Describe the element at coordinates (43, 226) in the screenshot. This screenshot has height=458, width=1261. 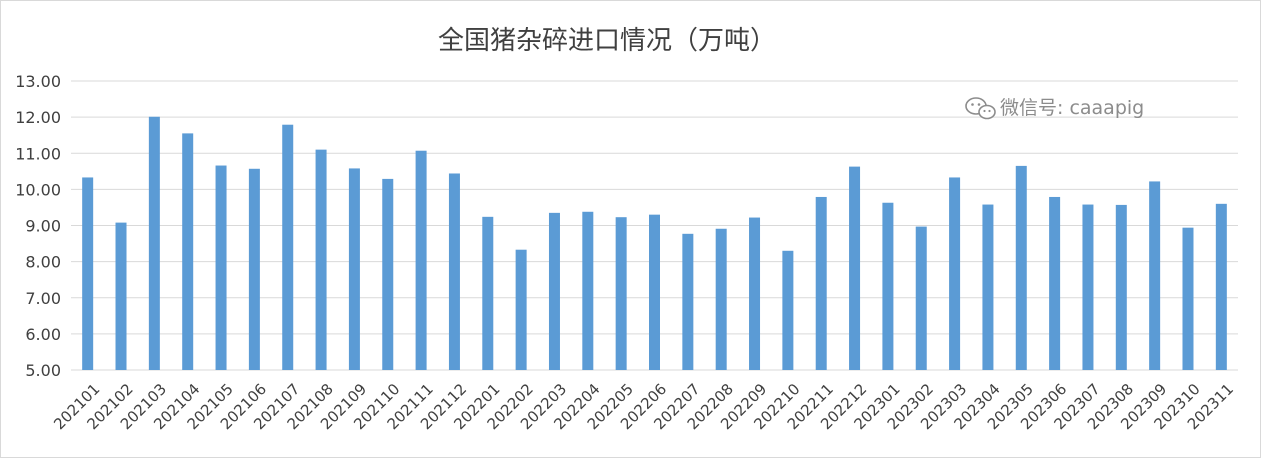
I see `y-tick-label: 9.00` at that location.